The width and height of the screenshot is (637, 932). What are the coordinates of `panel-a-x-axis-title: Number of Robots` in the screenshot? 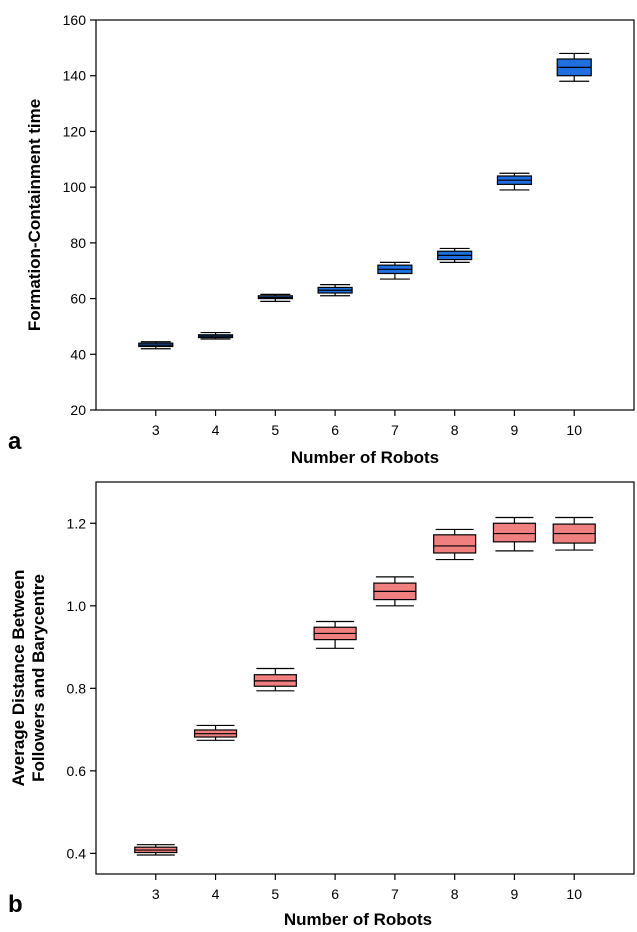 It's located at (365, 457).